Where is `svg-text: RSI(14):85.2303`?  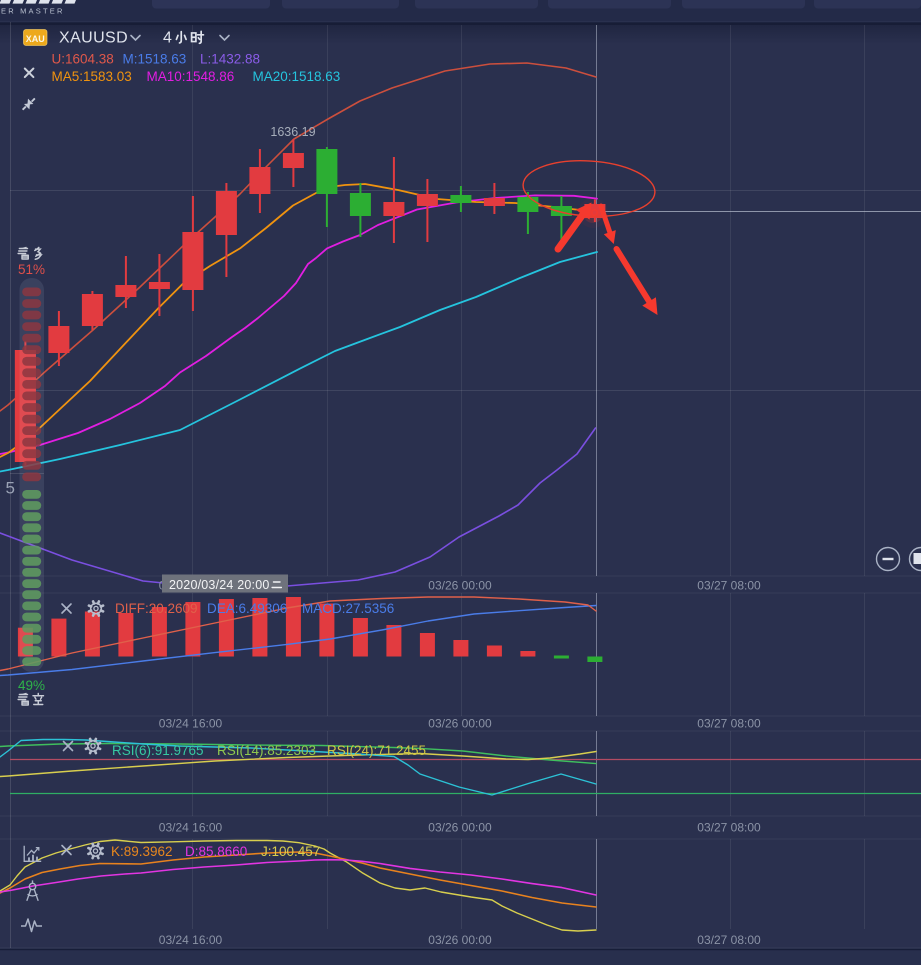
svg-text: RSI(14):85.2303 is located at coordinates (266, 750).